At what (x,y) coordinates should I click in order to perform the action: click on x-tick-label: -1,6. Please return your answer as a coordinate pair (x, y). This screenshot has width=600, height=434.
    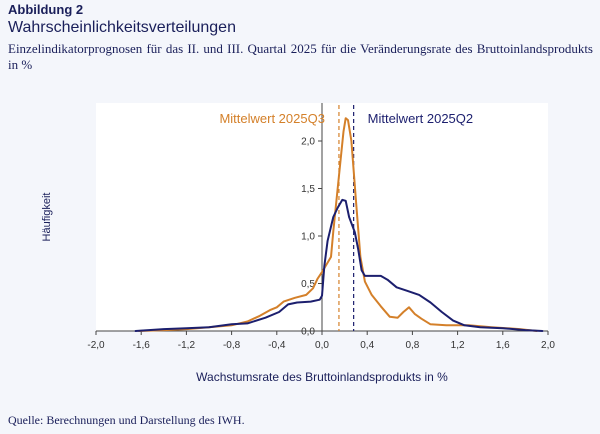
    Looking at the image, I should click on (142, 345).